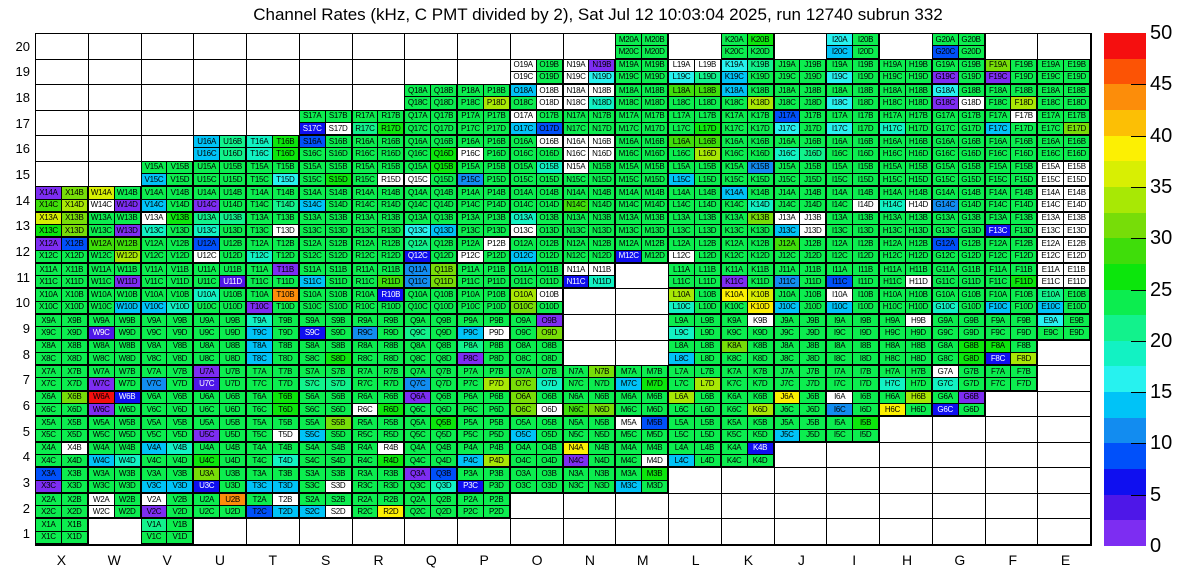 The width and height of the screenshot is (1196, 572). Describe the element at coordinates (418, 244) in the screenshot. I see `channel-cell-Q12A: Q12A` at that location.